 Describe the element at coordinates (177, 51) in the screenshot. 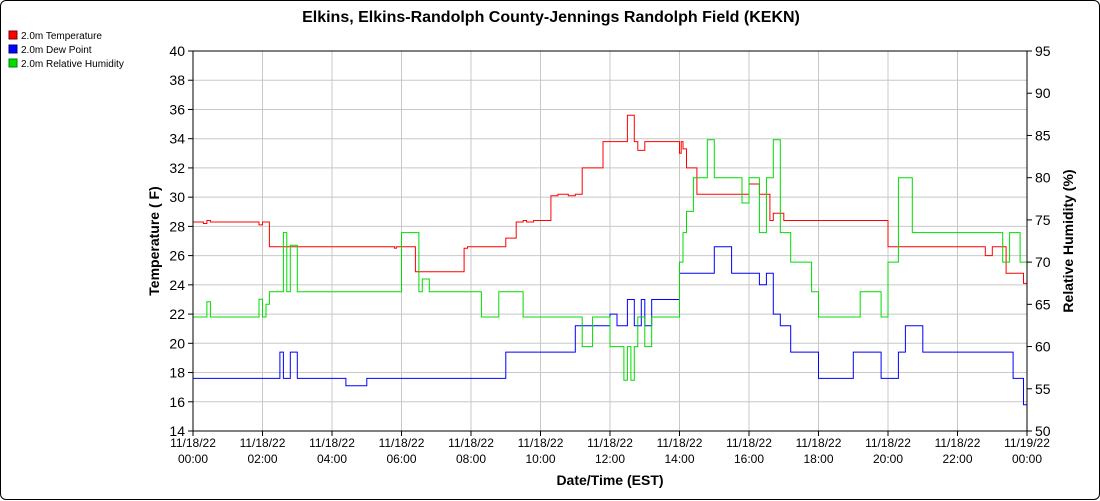

I see `ytick-left-label: 40` at that location.